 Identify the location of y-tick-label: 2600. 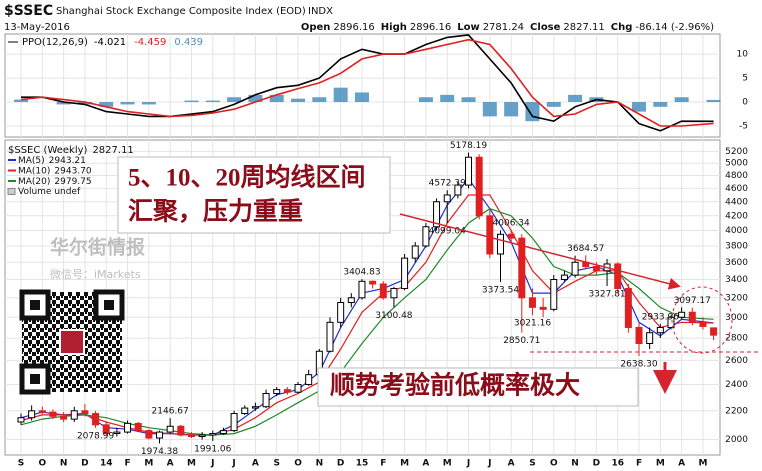
(736, 361).